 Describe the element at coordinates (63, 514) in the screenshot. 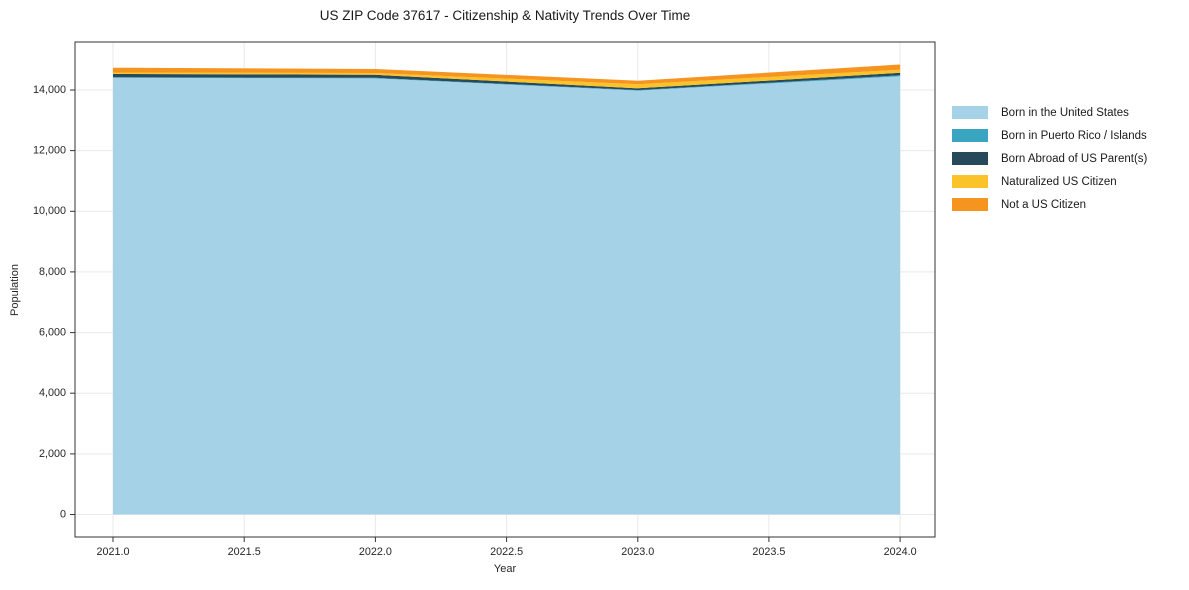

I see `y-tick-label: 0` at that location.